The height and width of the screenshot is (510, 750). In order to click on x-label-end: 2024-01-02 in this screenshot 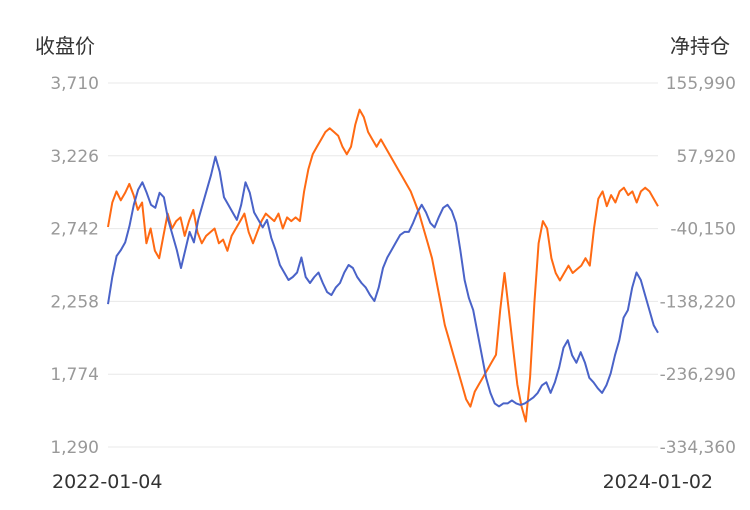, I will do `click(658, 482)`.